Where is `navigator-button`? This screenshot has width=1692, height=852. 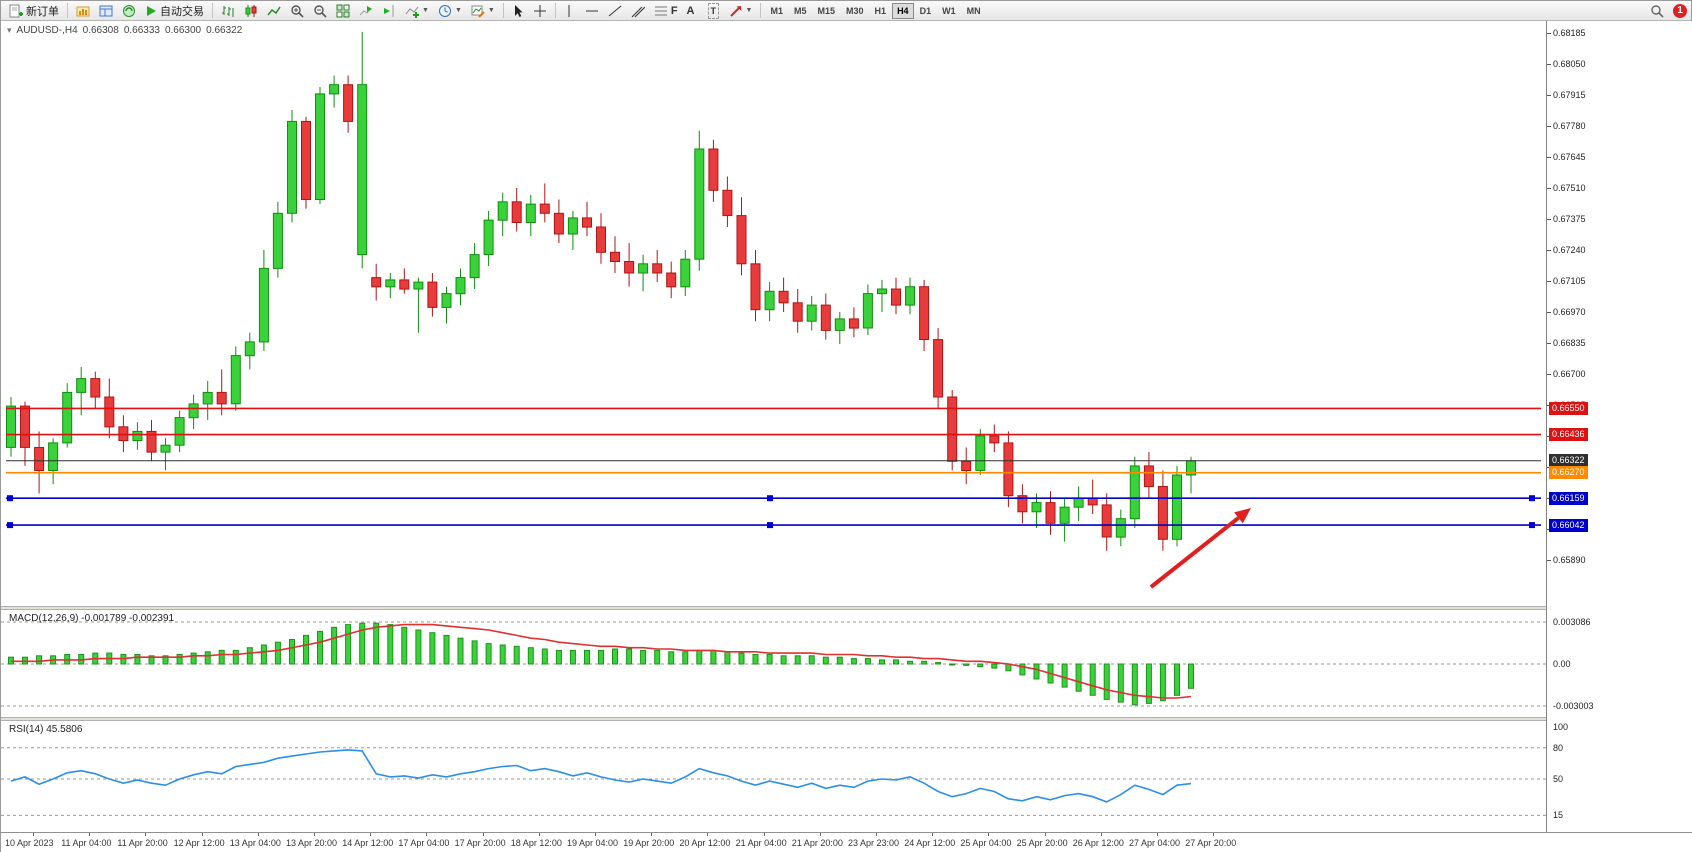
navigator-button is located at coordinates (129, 11).